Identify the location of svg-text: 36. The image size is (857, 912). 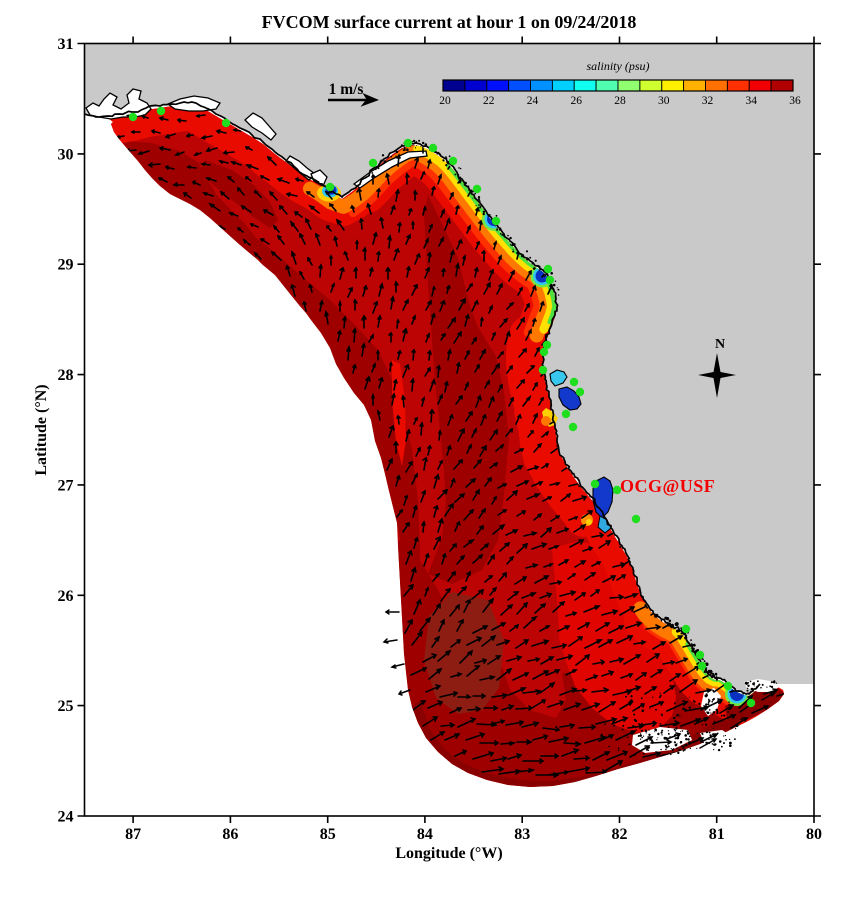
(795, 101).